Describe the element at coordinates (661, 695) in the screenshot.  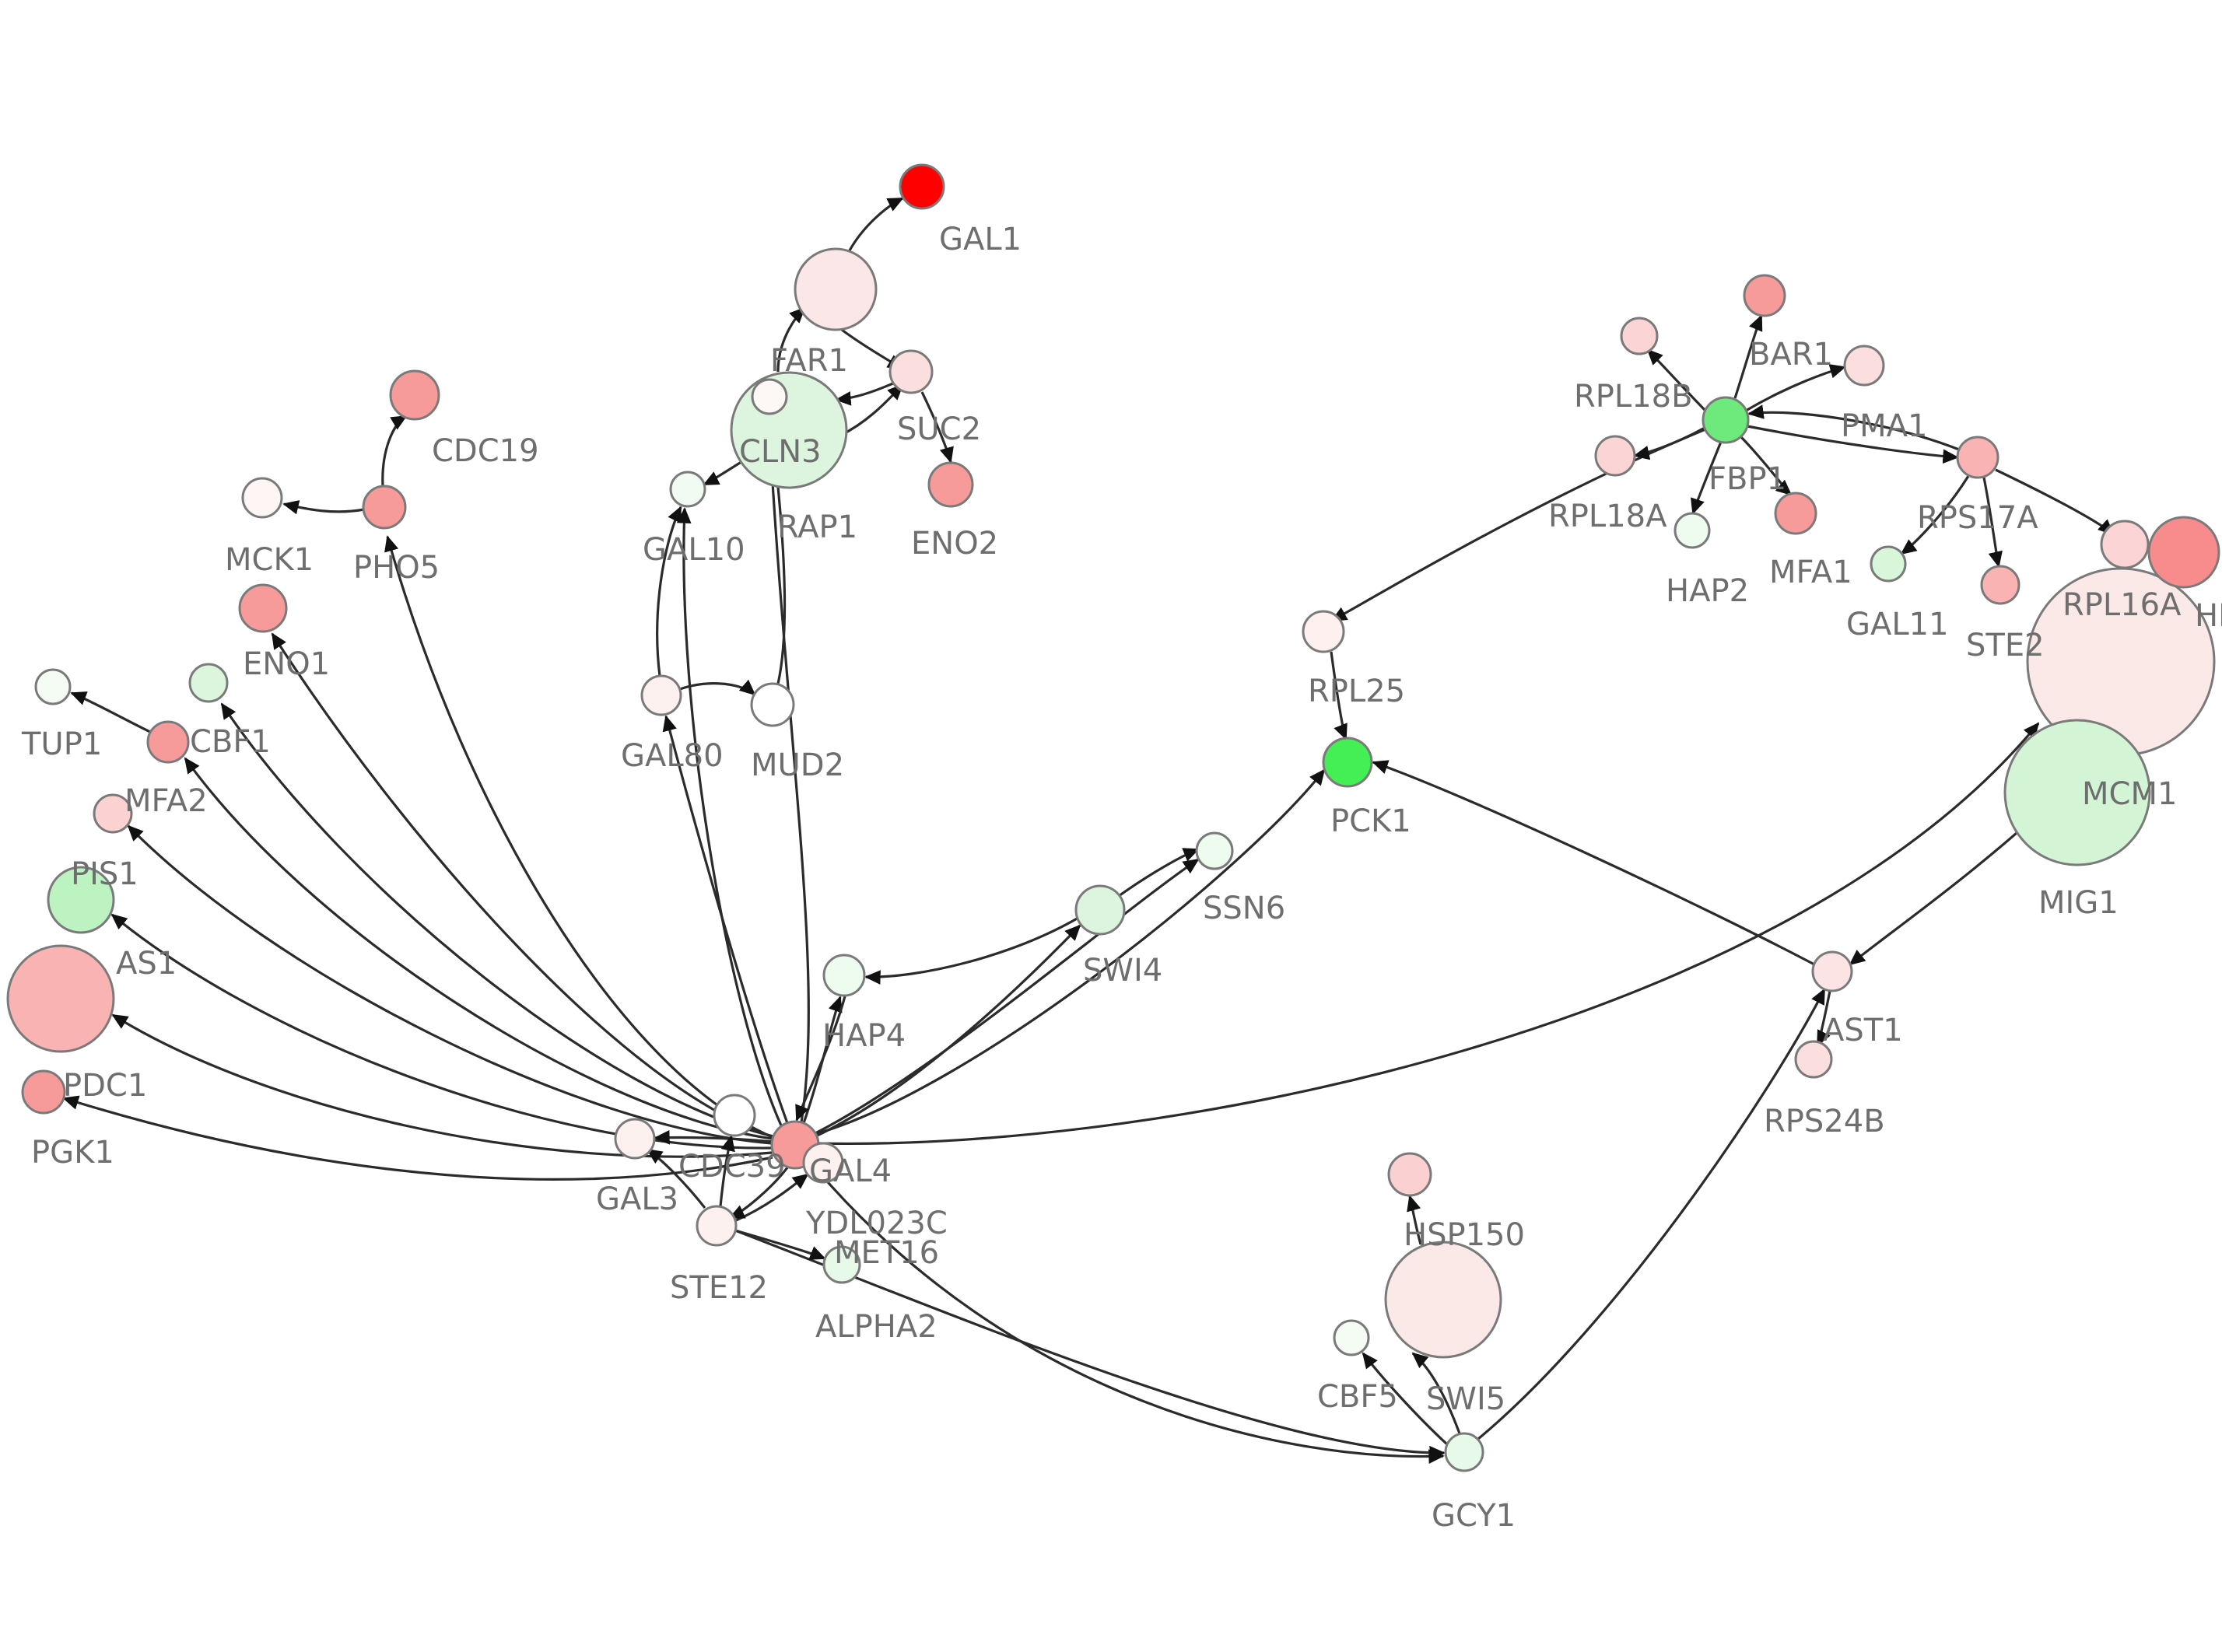
I see `graph-node-gal80` at that location.